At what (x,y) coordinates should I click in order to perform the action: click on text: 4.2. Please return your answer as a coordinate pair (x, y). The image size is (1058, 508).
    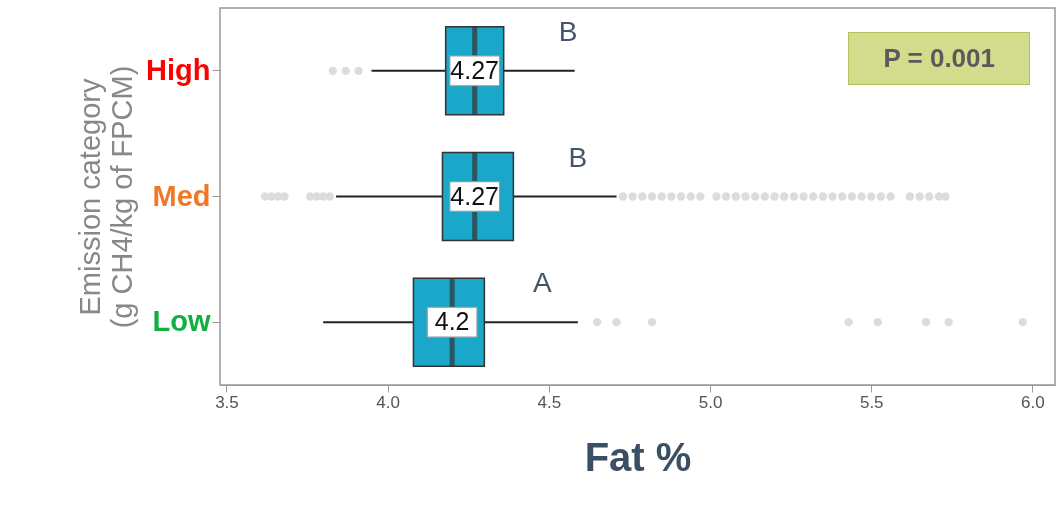
    Looking at the image, I should click on (452, 321).